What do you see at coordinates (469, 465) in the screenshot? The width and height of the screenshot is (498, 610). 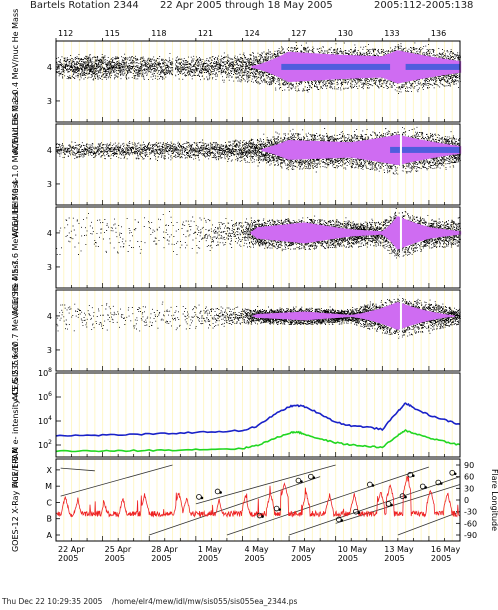 I see `longitude-tick-label: 90` at bounding box center [469, 465].